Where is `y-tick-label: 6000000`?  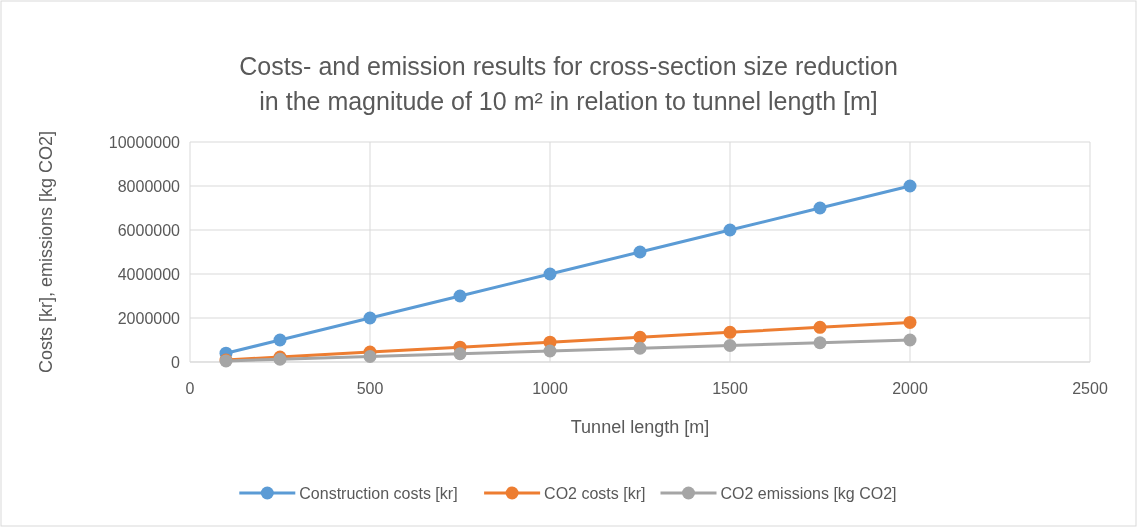
y-tick-label: 6000000 is located at coordinates (149, 230).